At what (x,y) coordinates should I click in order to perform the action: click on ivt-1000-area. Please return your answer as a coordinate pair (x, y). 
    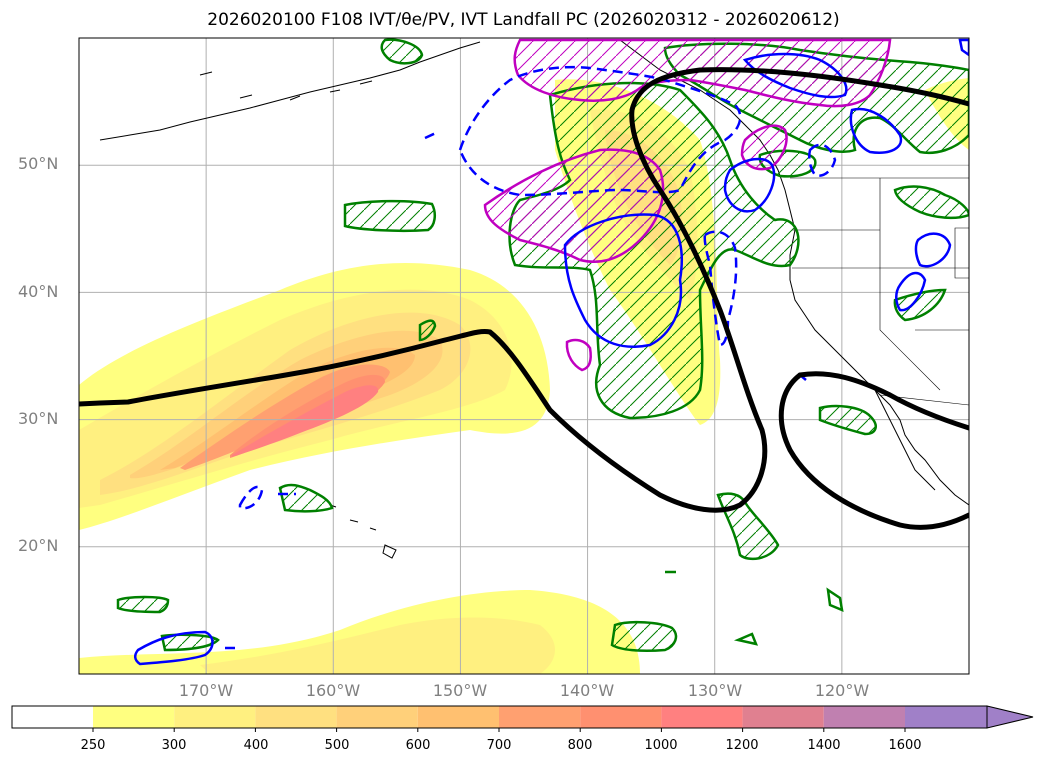
    Looking at the image, I should click on (305, 421).